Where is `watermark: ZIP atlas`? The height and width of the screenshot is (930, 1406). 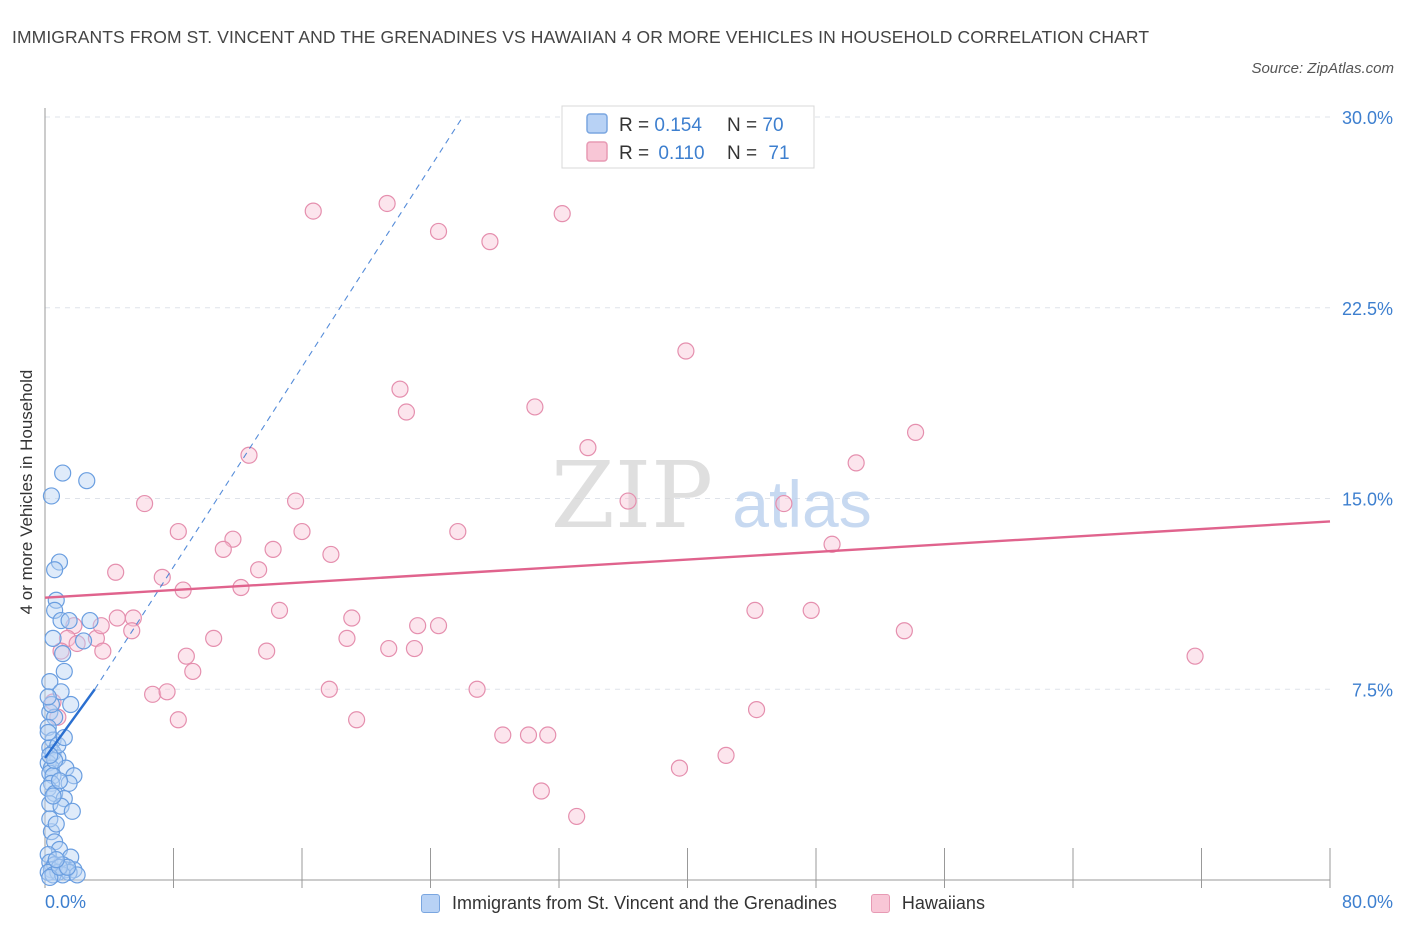 watermark: ZIP atlas is located at coordinates (711, 495).